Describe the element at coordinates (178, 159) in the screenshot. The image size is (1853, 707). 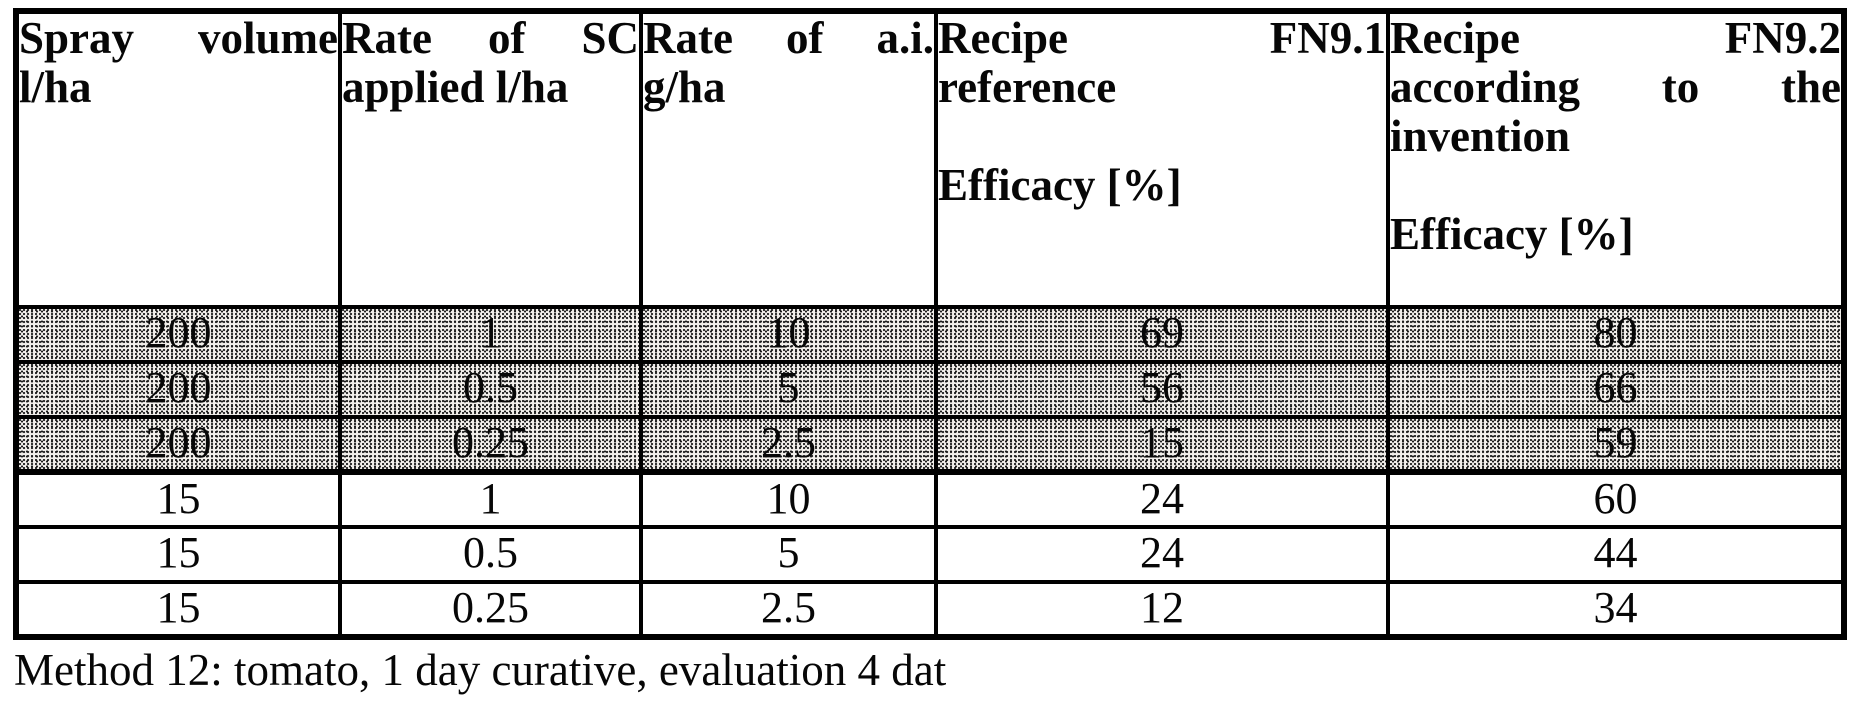
I see `column-header-spray-volume: Spray volume l/ha` at that location.